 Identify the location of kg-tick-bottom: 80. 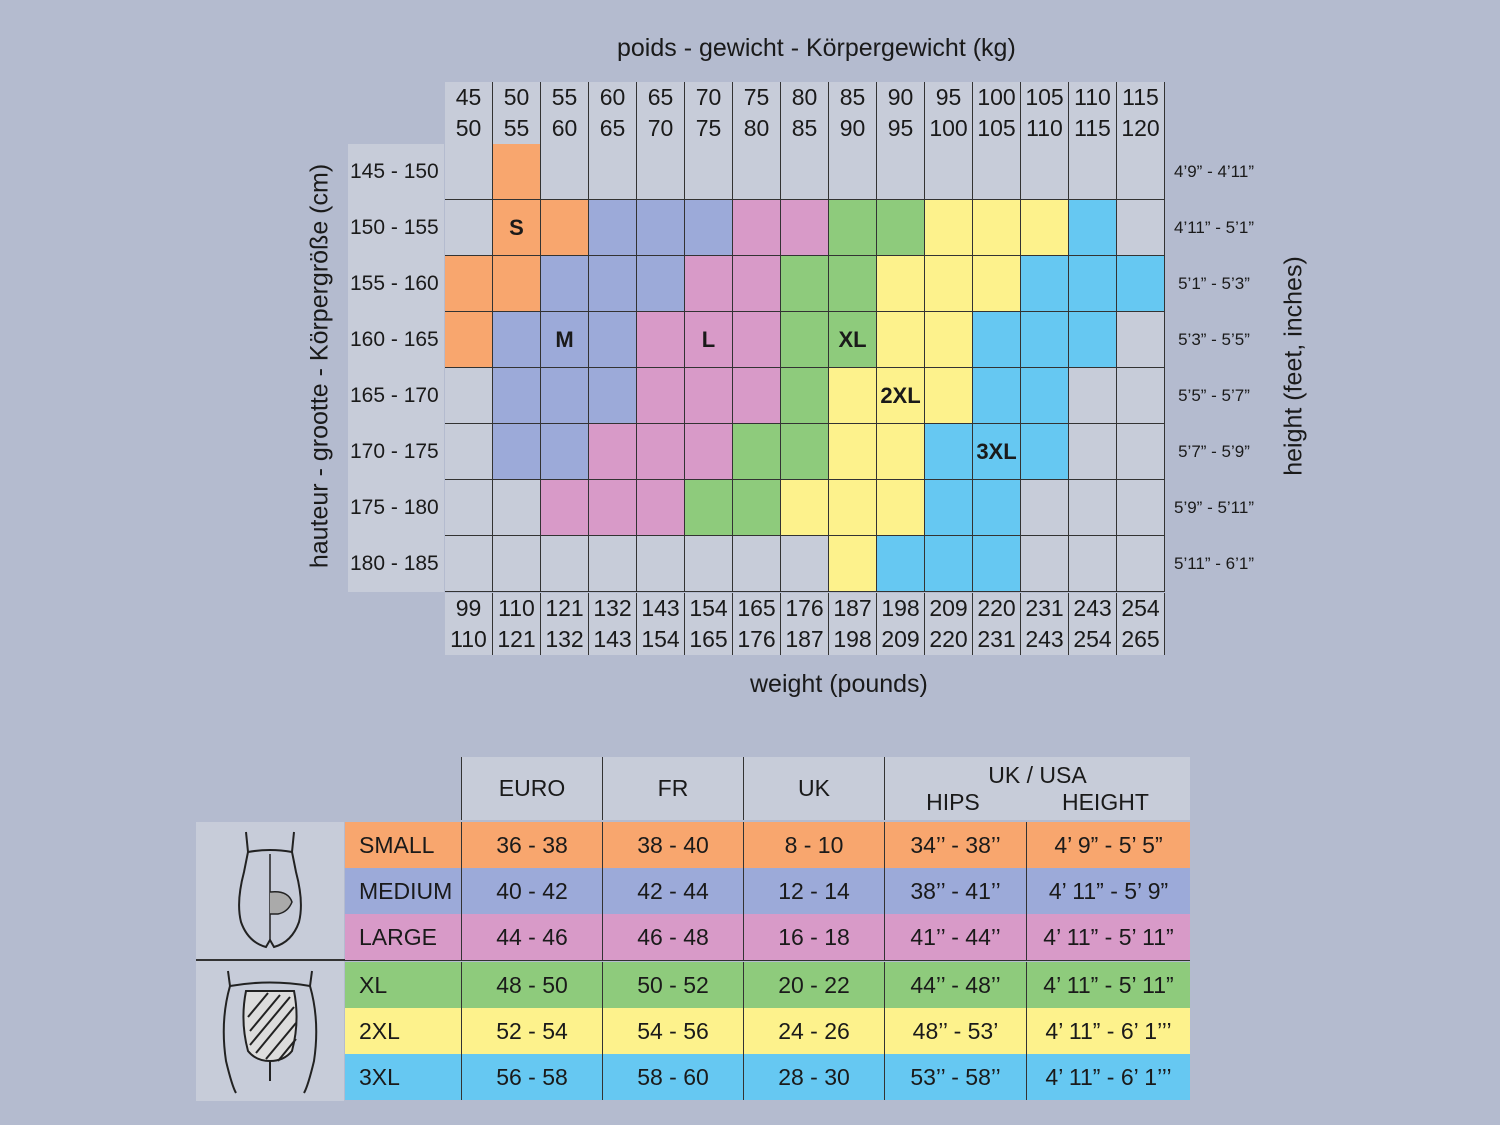
(756, 128).